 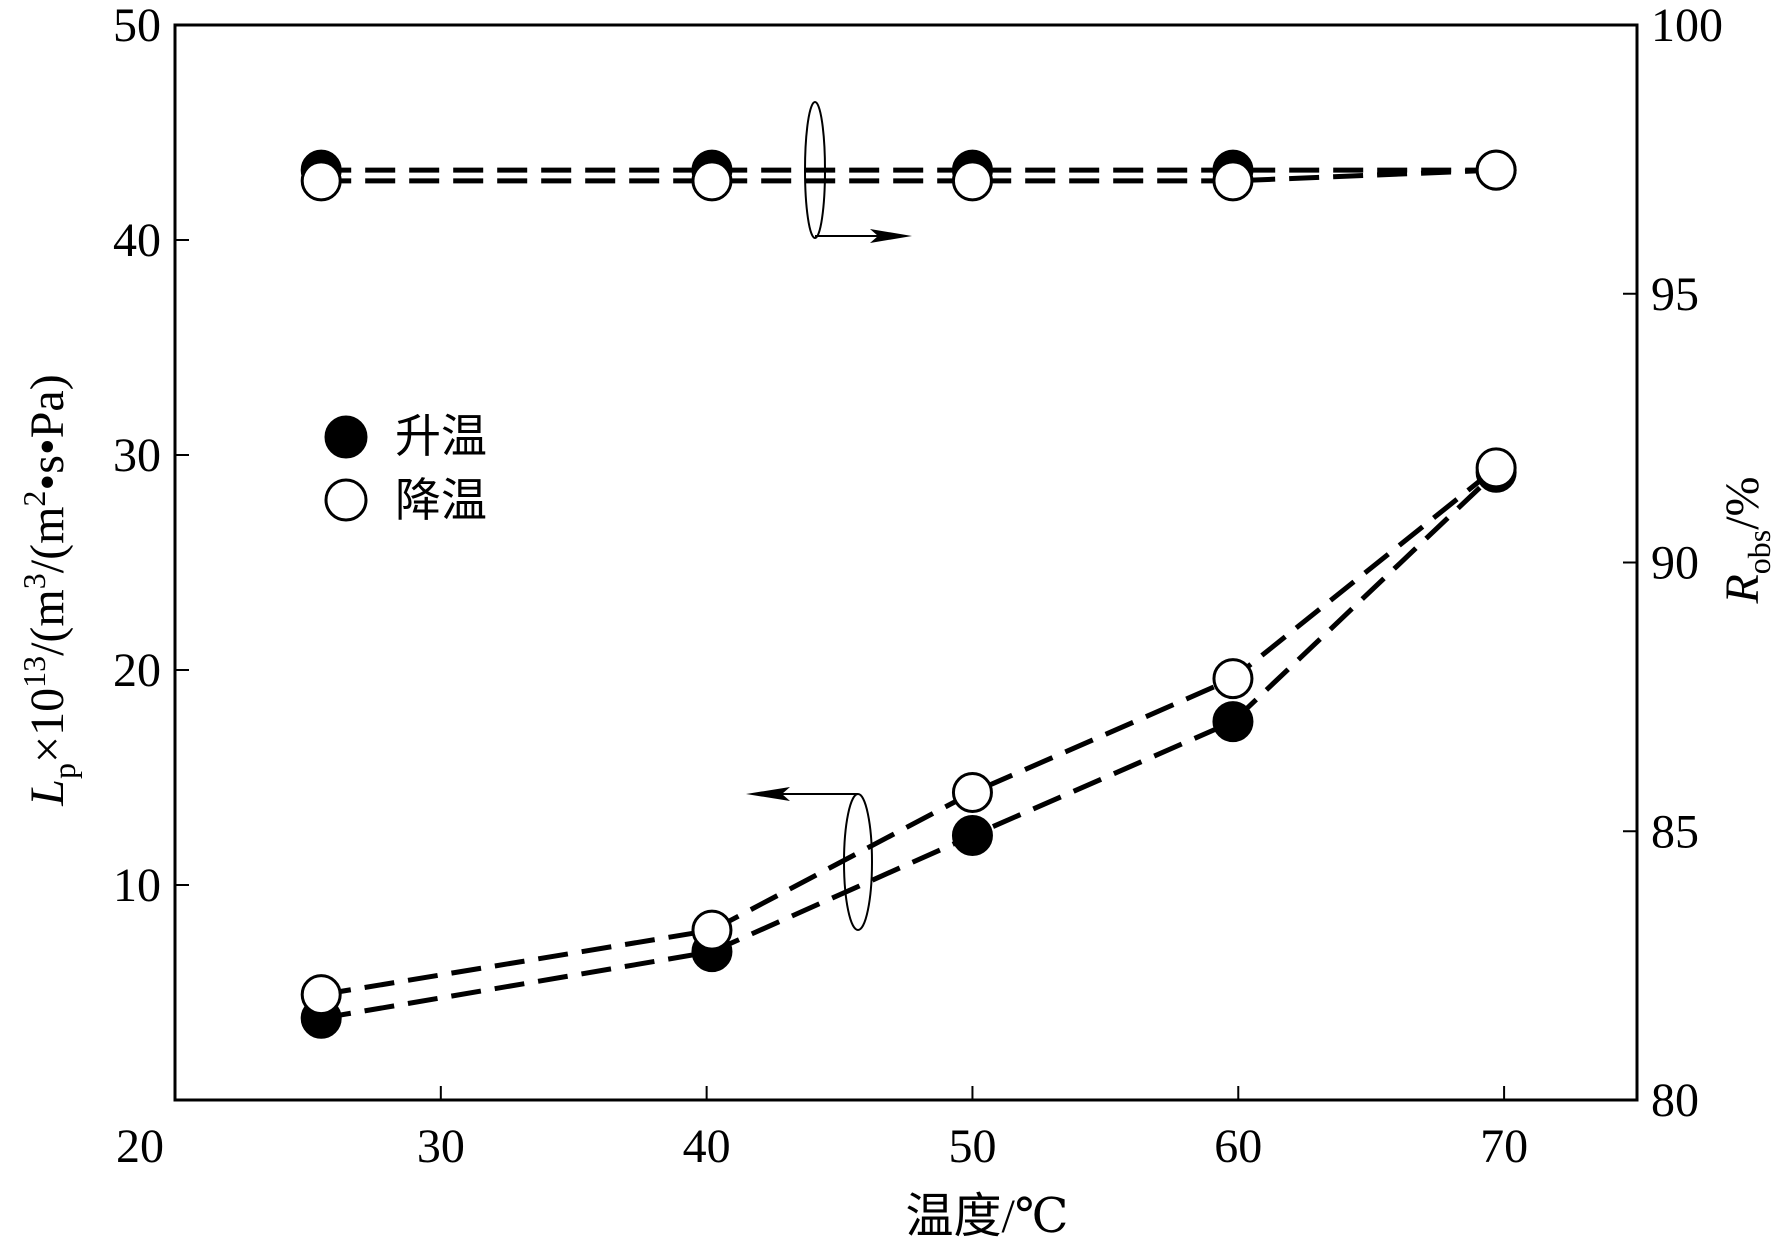 I want to click on legend: 升温 降温, so click(x=405, y=468).